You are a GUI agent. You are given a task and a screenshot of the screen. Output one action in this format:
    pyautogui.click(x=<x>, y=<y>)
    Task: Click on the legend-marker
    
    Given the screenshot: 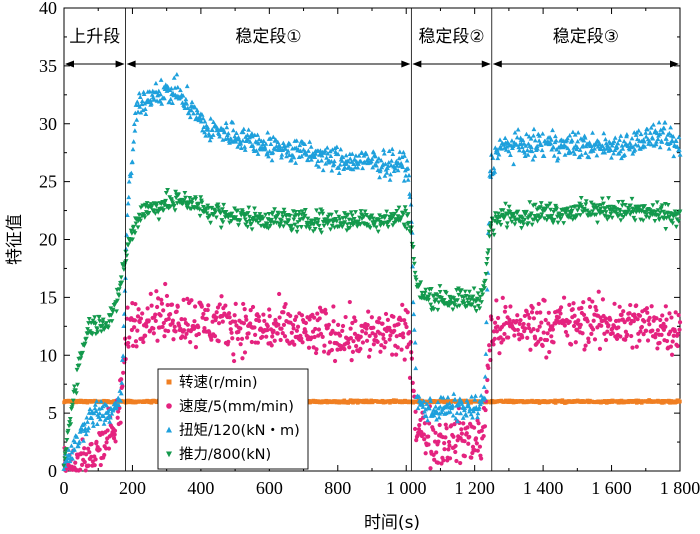 What is the action you would take?
    pyautogui.click(x=169, y=429)
    